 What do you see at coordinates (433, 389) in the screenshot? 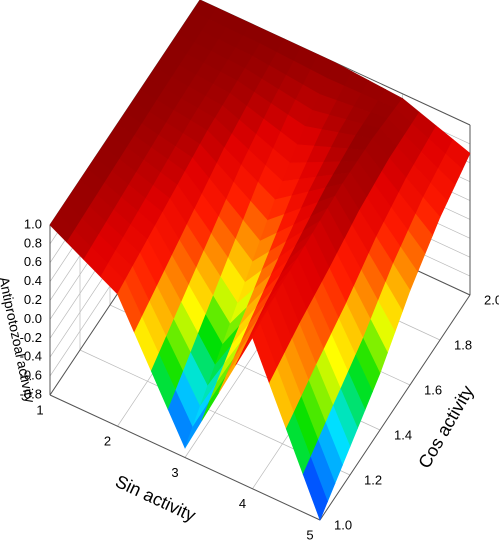
I see `y-tick-label: 1.6` at bounding box center [433, 389].